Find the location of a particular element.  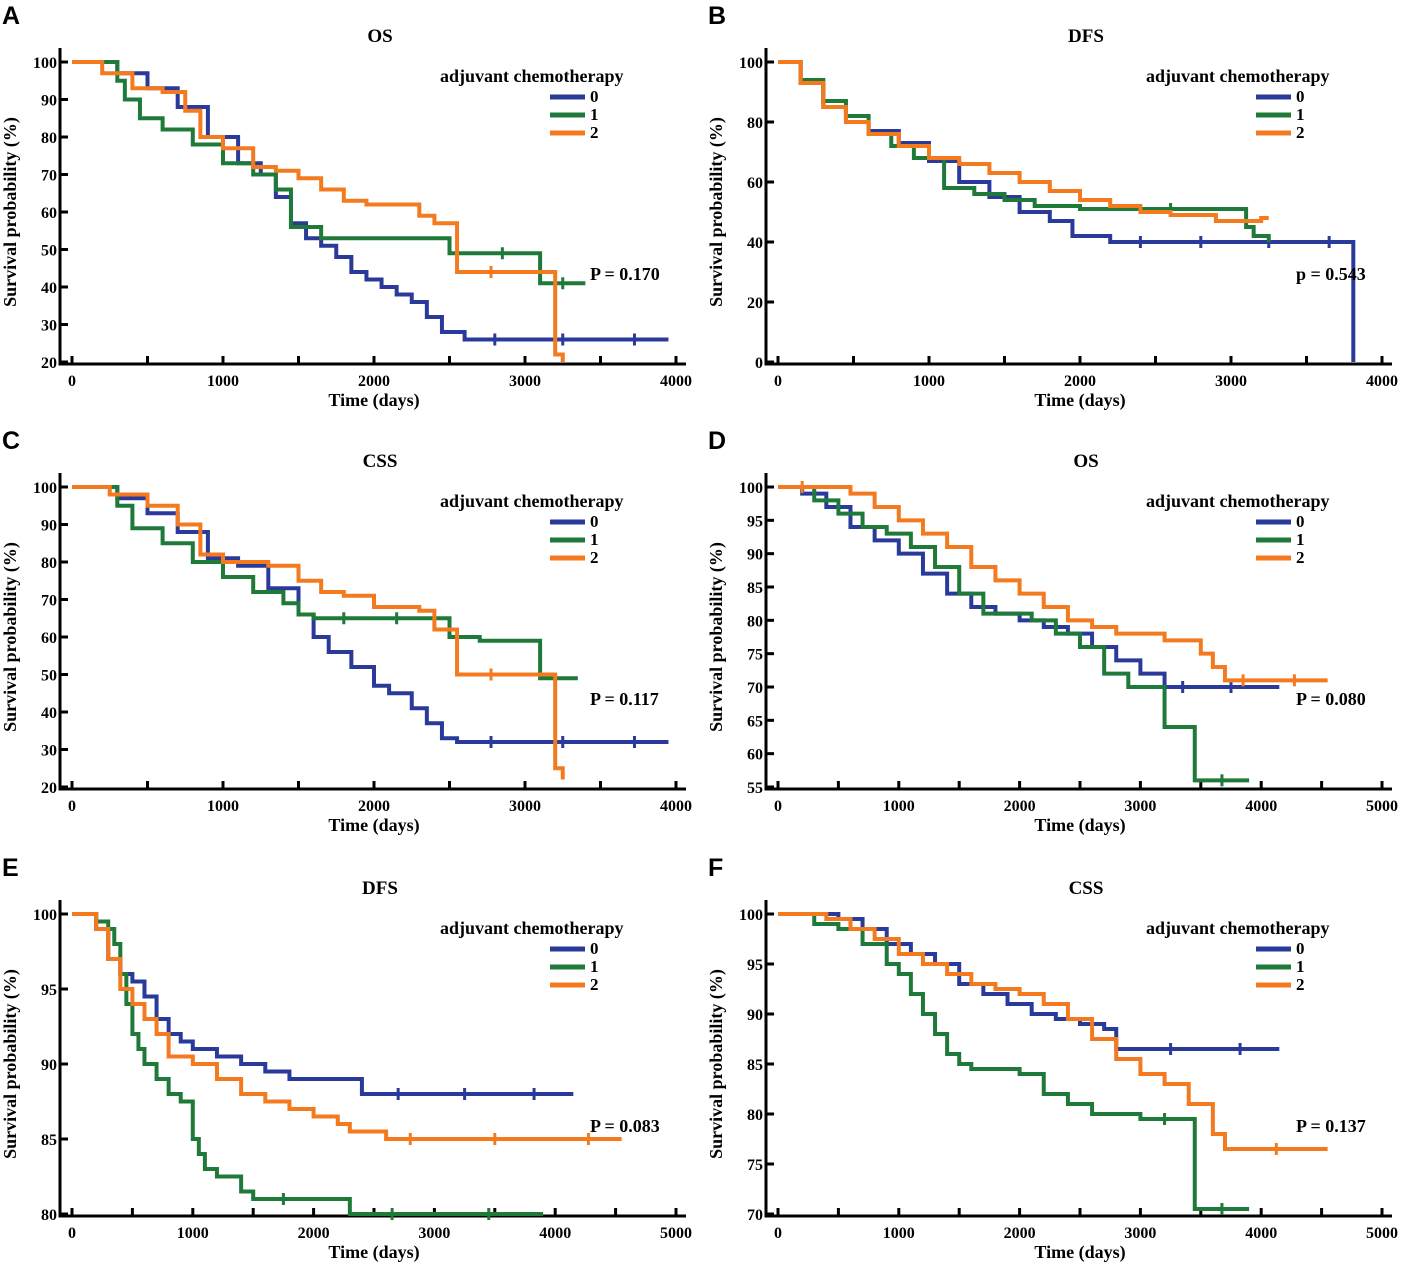

axis-lines-a is located at coordinates (372, 207).